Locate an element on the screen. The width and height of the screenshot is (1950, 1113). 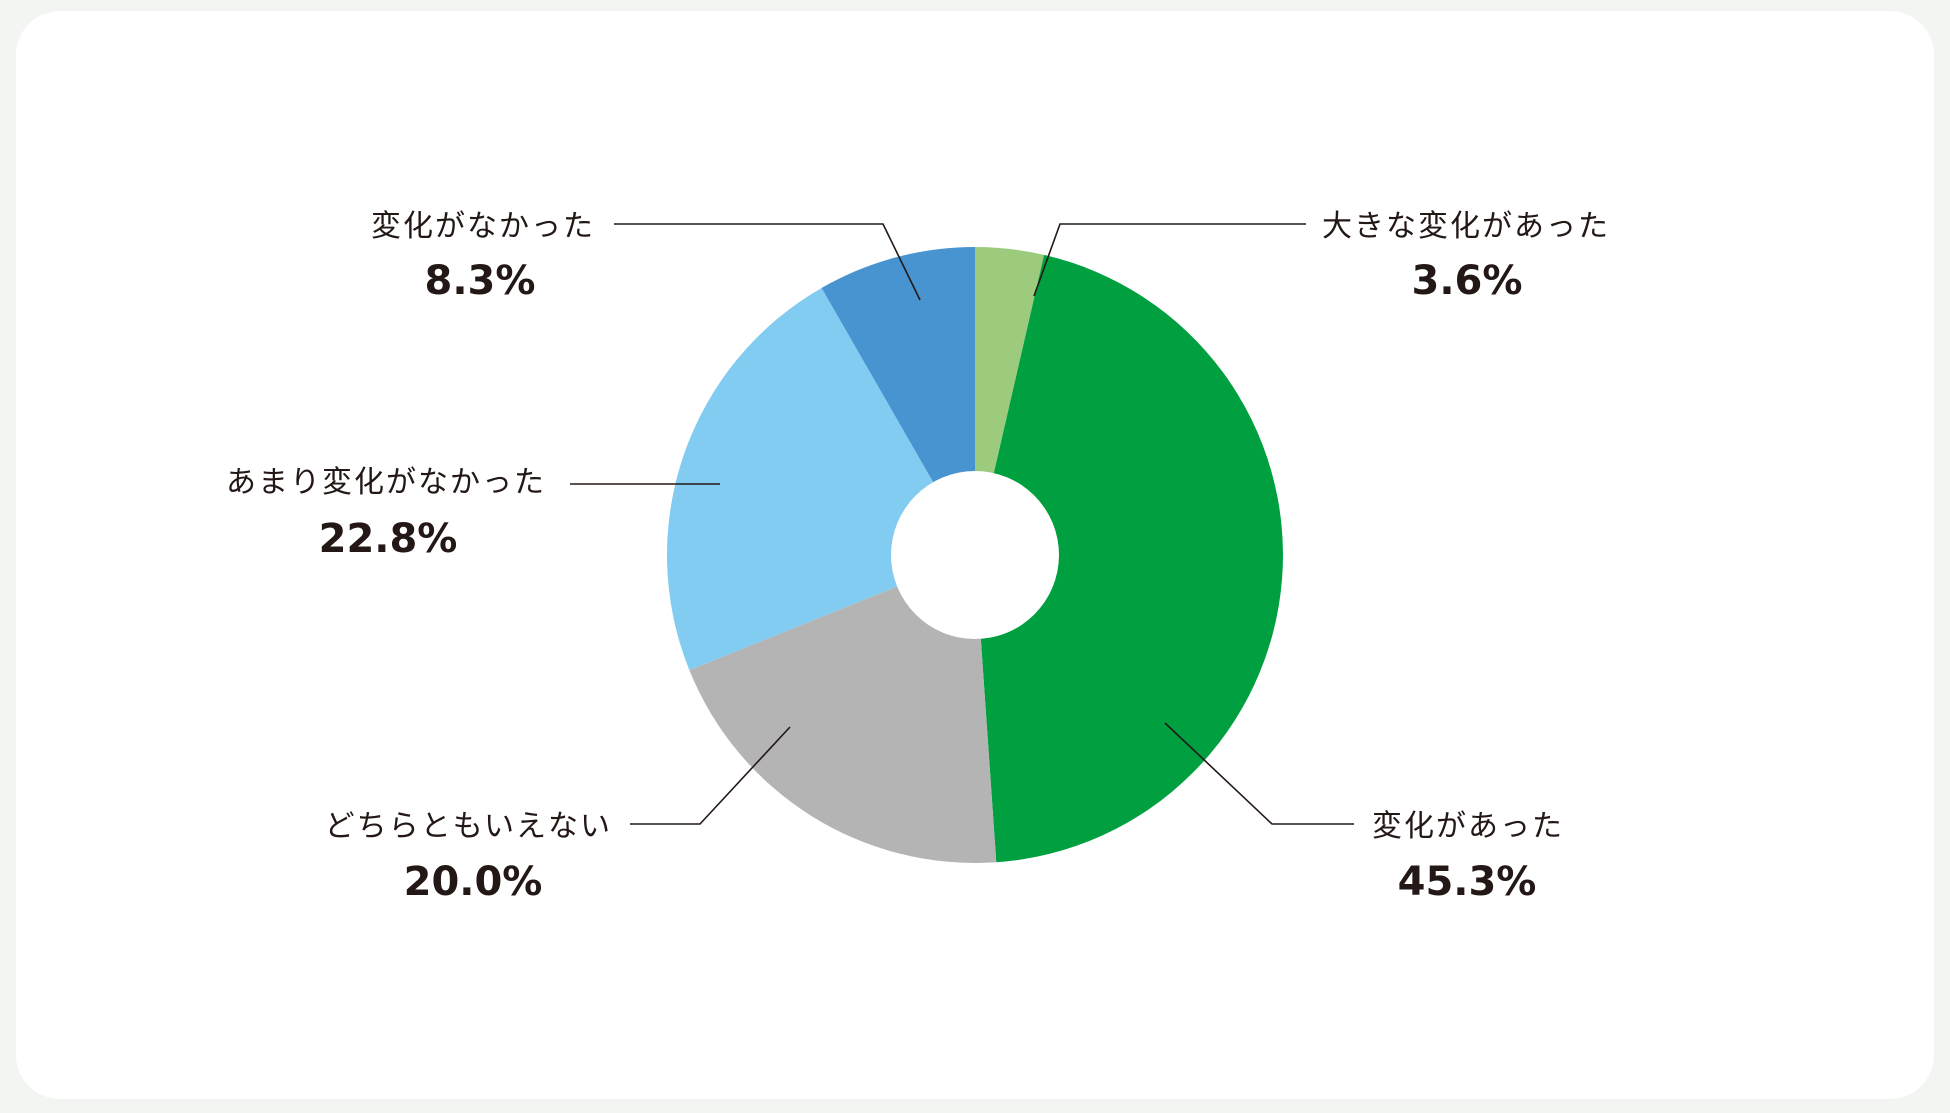
slice-value-3: 22.8% is located at coordinates (388, 539).